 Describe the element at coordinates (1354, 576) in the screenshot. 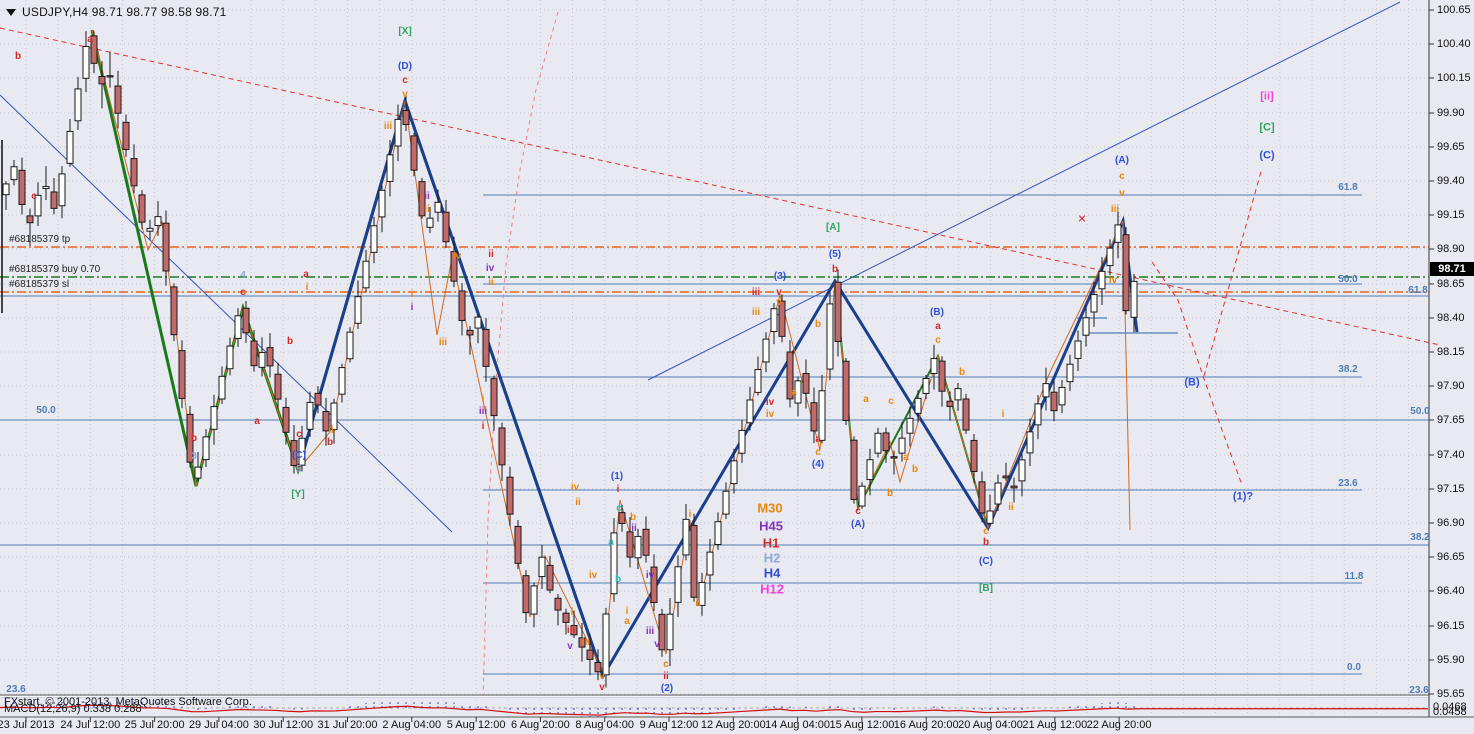

I see `wave-label-11.8: 11.8` at that location.